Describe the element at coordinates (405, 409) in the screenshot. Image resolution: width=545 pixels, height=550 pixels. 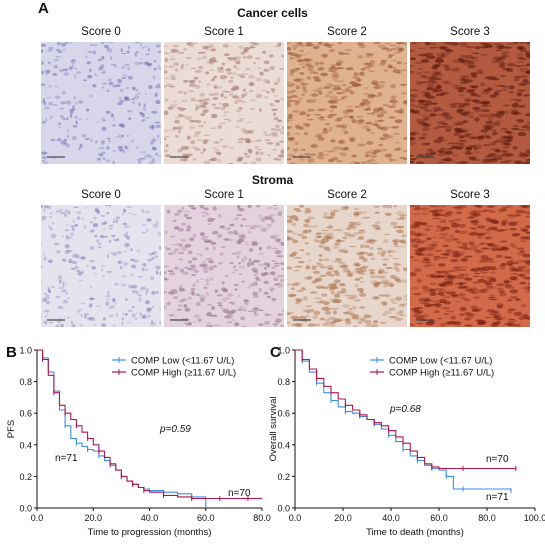
I see `p-value-annotation: p=0.68` at that location.